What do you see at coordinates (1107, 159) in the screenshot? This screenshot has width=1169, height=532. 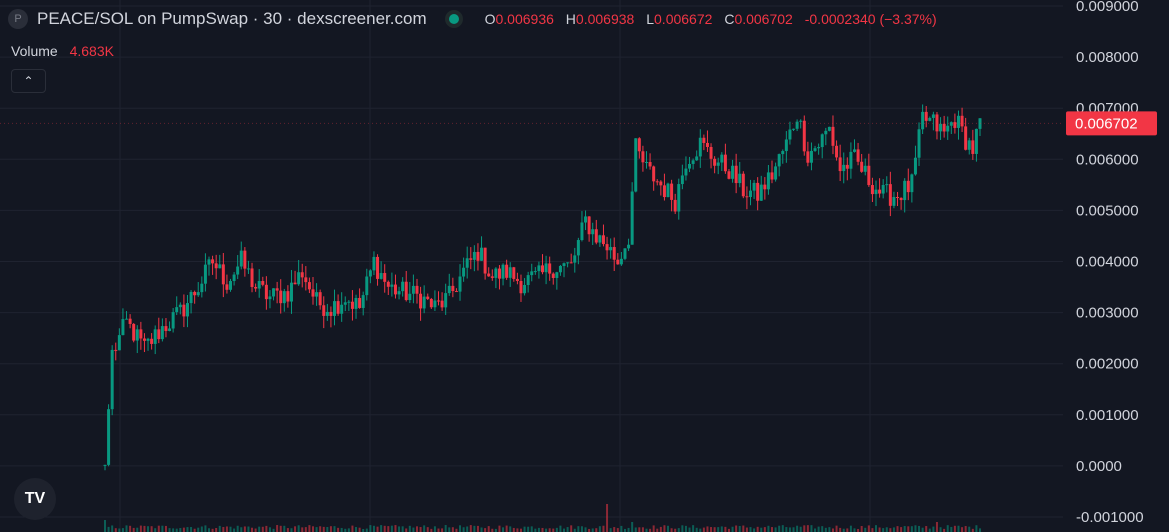 I see `price-axis-label: 0.006000` at bounding box center [1107, 159].